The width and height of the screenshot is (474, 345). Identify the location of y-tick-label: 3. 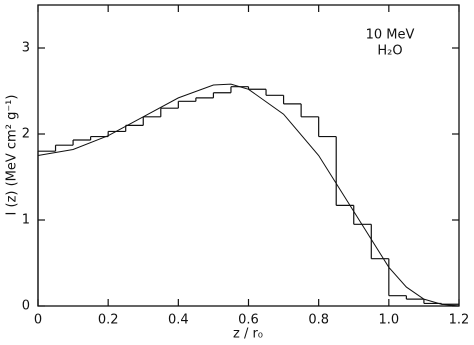
(26, 48).